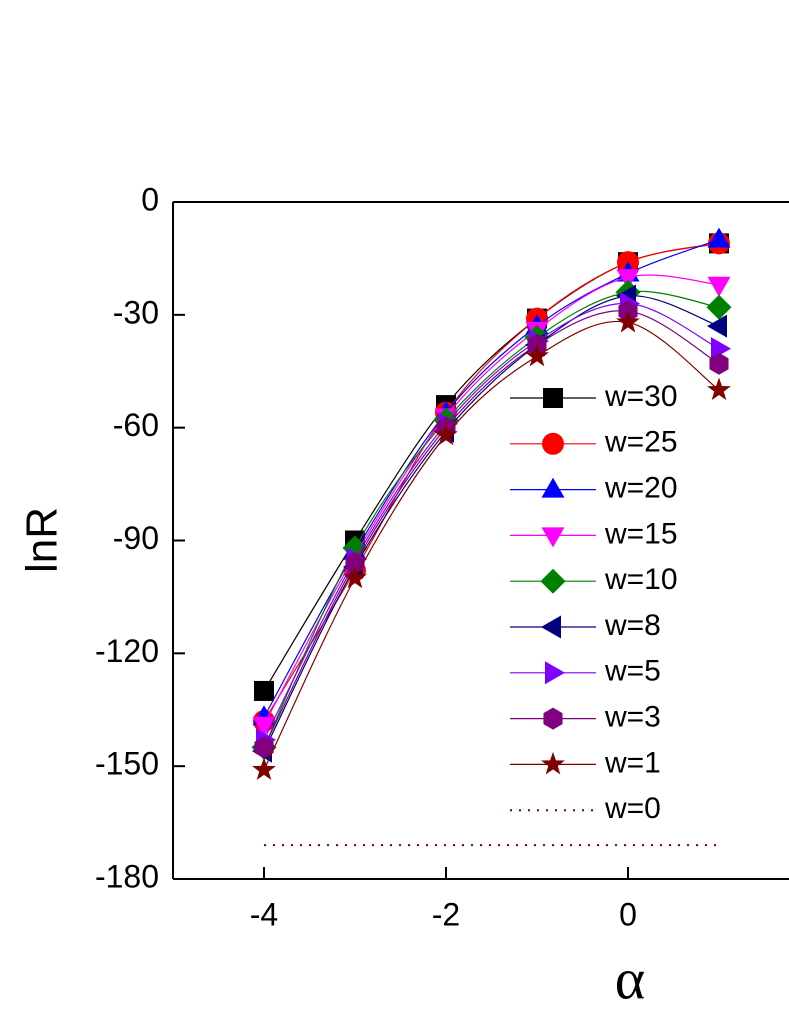 The width and height of the screenshot is (789, 1021). I want to click on legend-label: w=20, so click(641, 488).